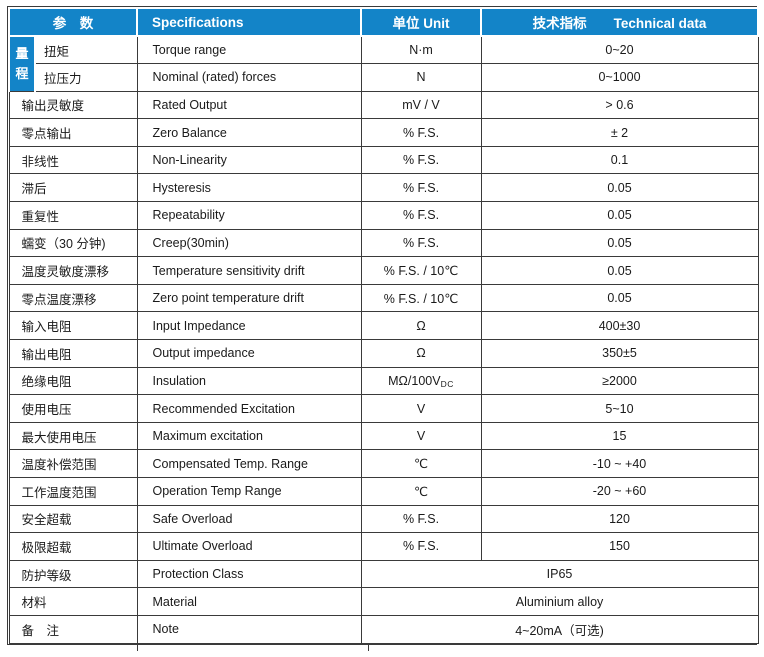 This screenshot has height=657, width=764. What do you see at coordinates (249, 132) in the screenshot?
I see `spec-cell: Zero Balance` at bounding box center [249, 132].